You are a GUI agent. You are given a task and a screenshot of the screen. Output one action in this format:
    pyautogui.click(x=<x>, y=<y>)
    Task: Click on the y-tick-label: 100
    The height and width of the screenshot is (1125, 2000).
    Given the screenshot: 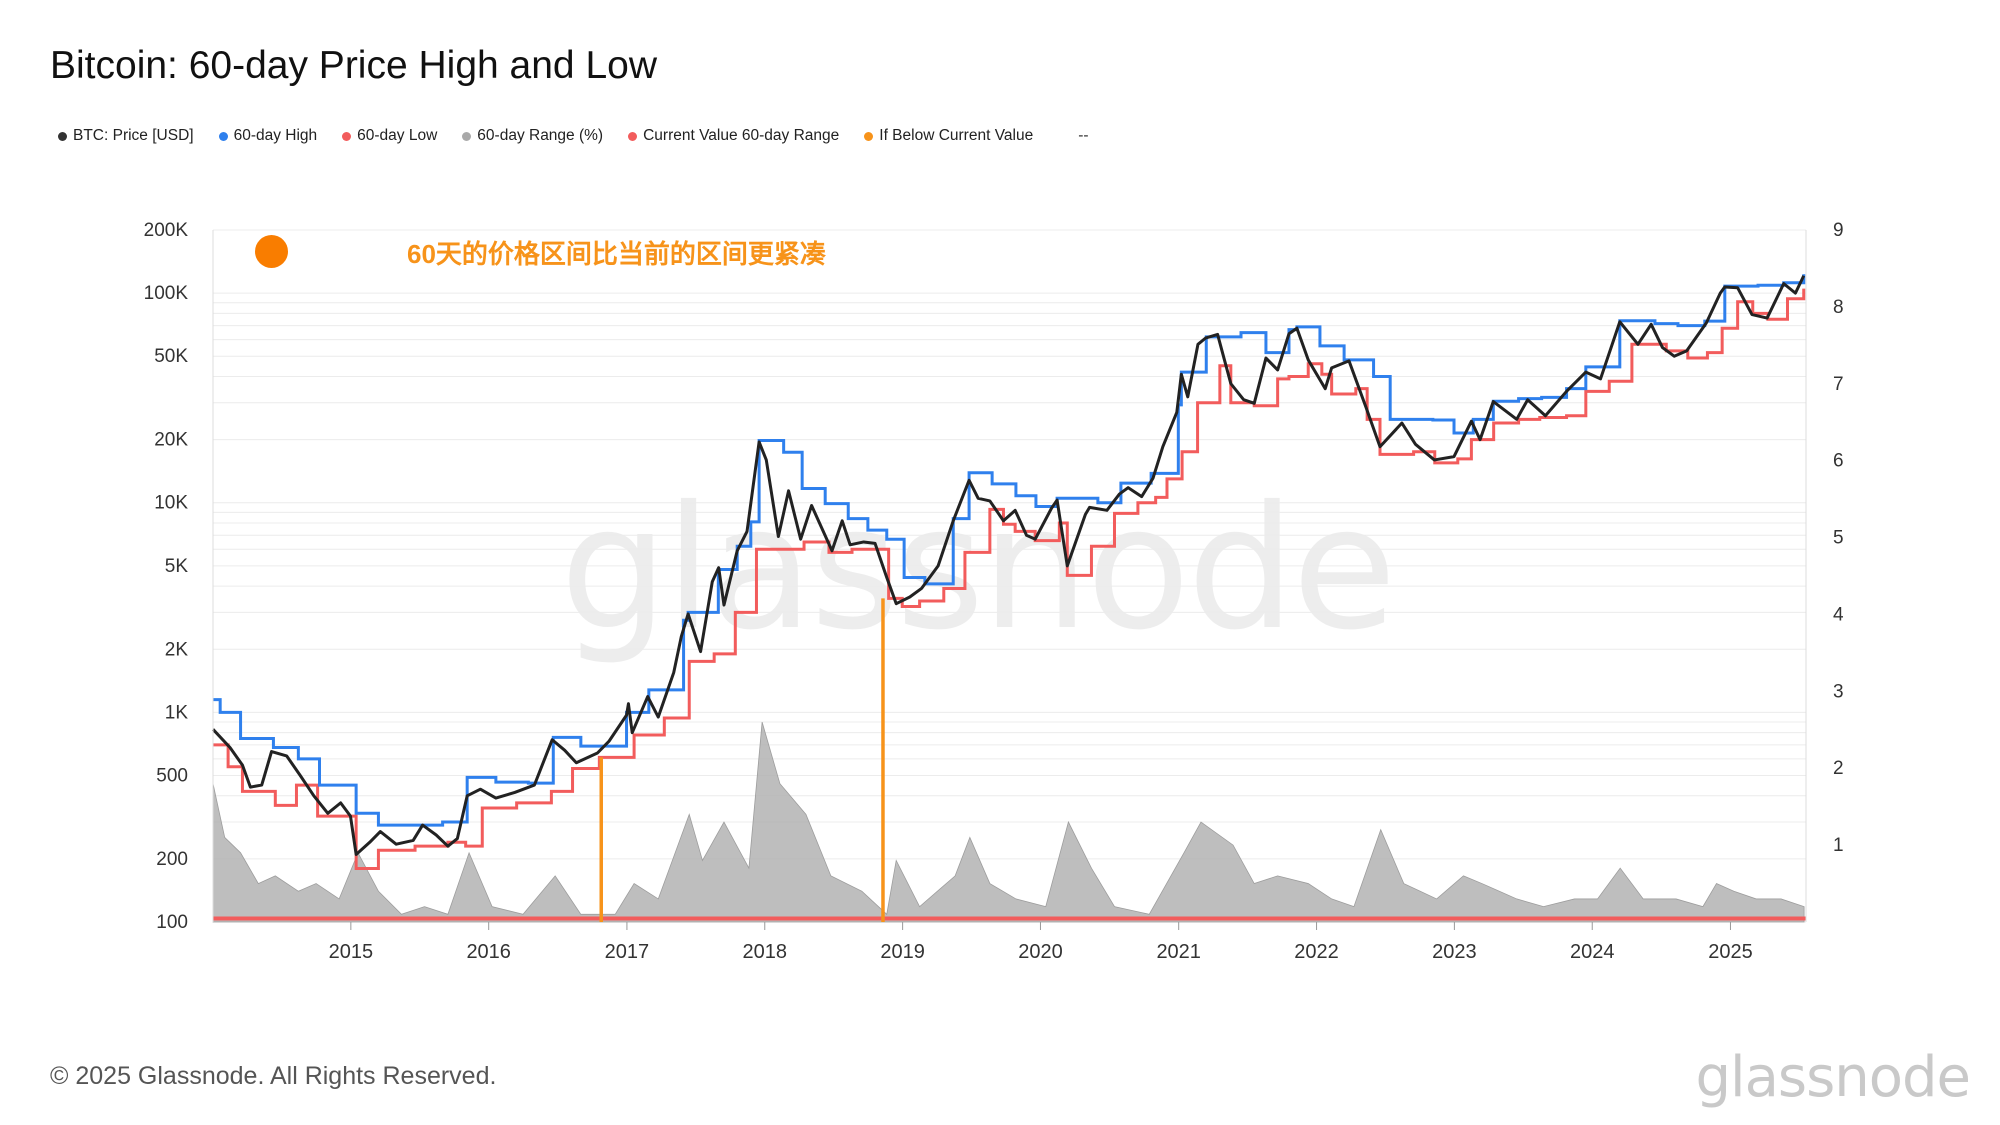 What is the action you would take?
    pyautogui.click(x=172, y=922)
    